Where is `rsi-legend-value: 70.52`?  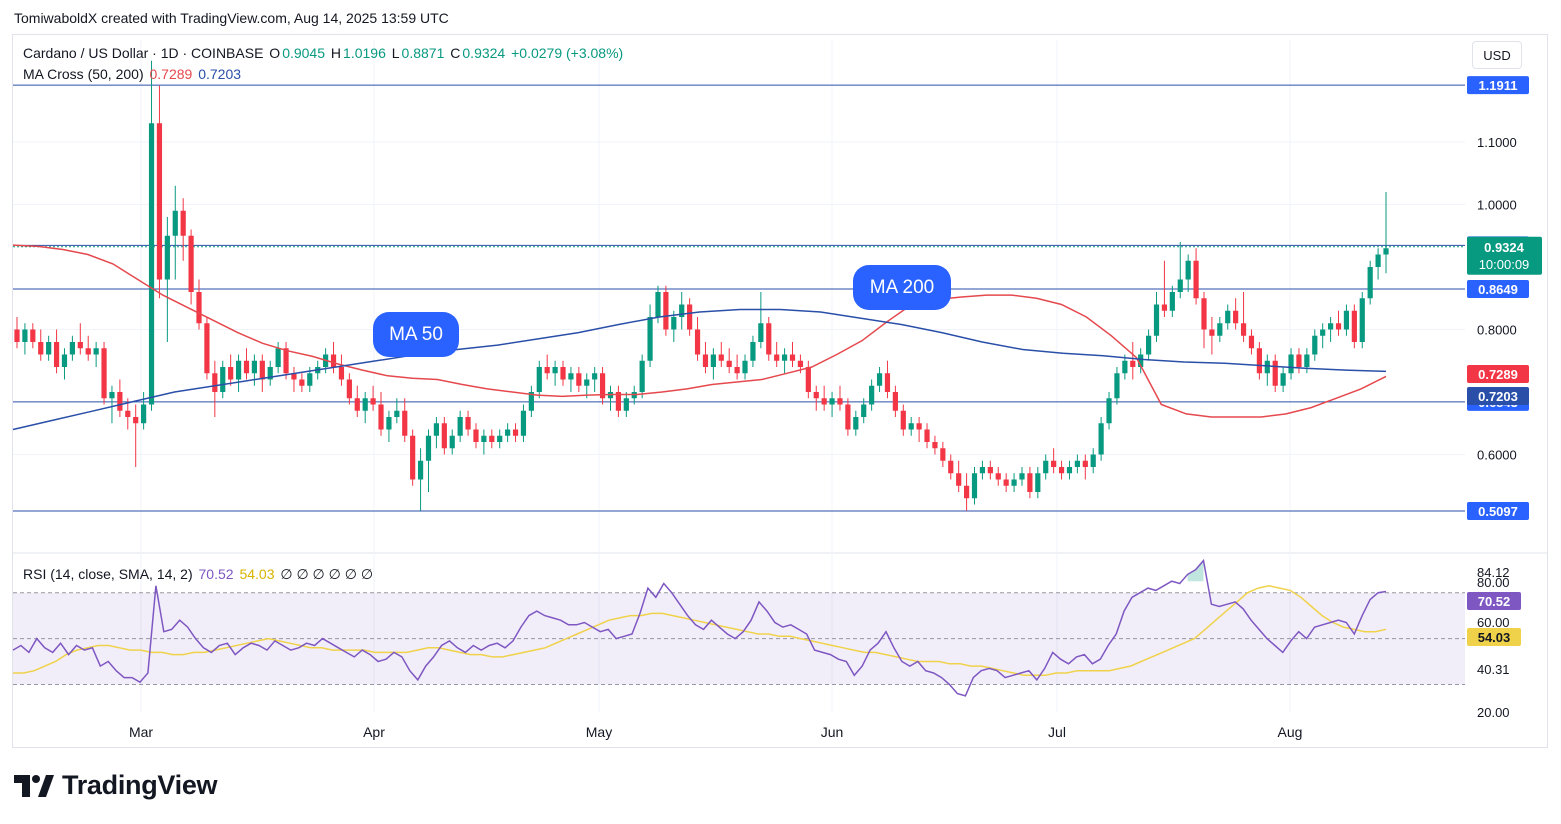 rsi-legend-value: 70.52 is located at coordinates (216, 574).